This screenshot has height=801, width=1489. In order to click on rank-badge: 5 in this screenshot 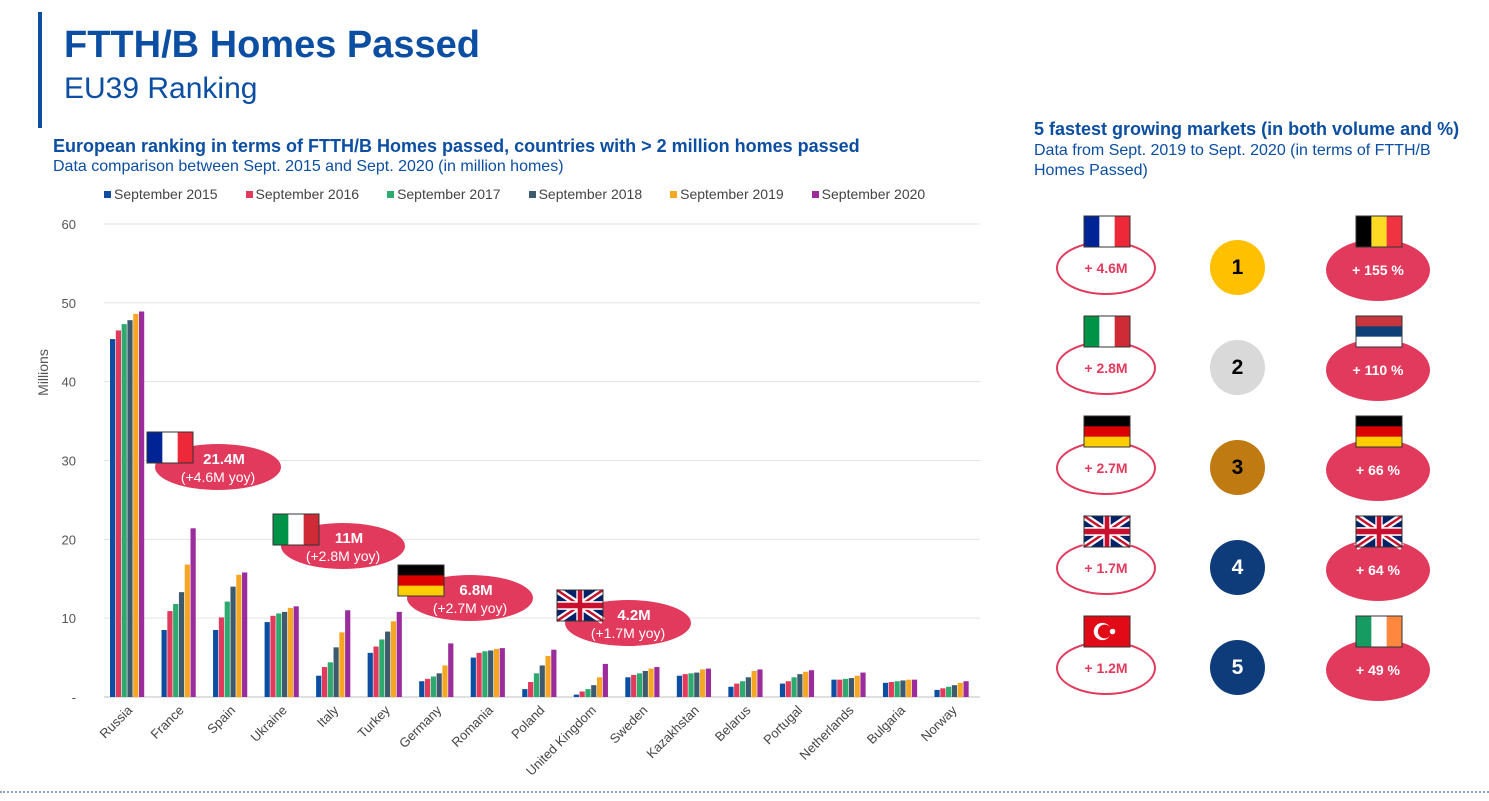, I will do `click(1237, 667)`.